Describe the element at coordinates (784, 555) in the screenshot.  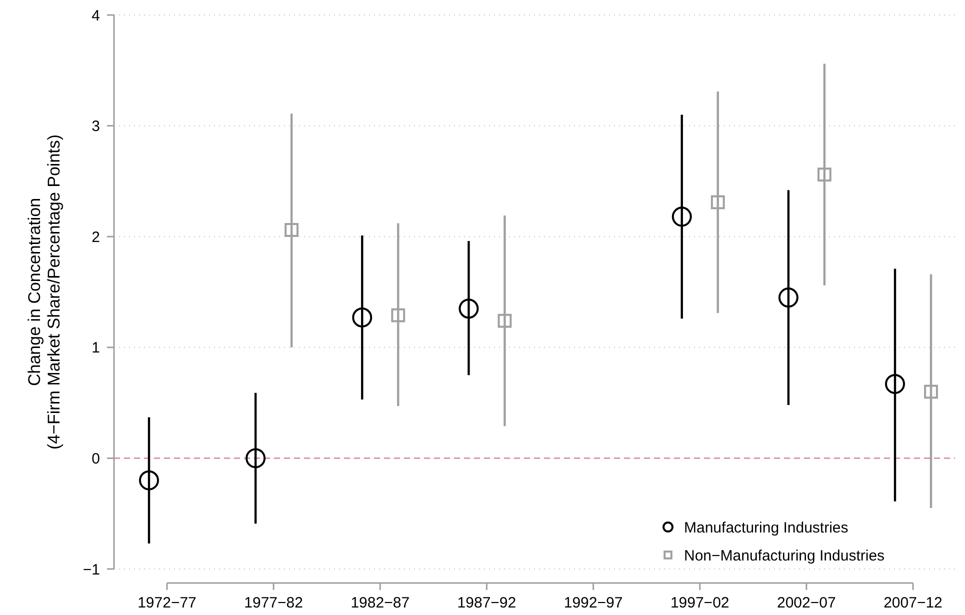
I see `legend-label: Non−Manufacturing Industries` at that location.